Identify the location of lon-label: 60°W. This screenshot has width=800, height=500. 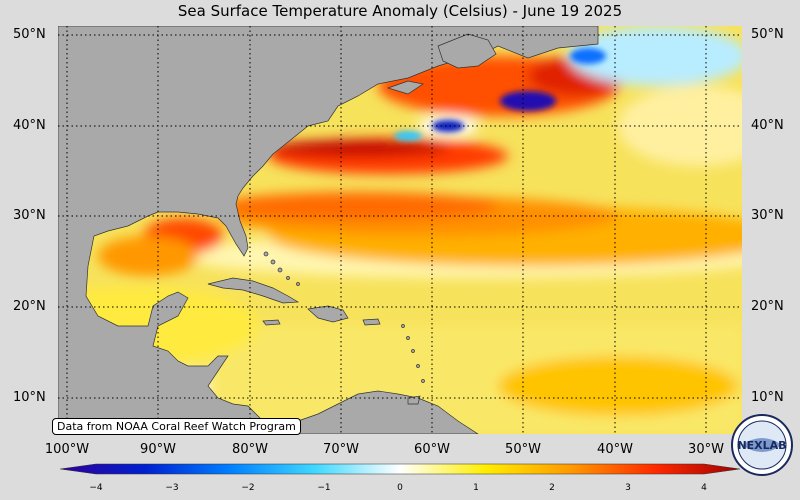
(432, 449).